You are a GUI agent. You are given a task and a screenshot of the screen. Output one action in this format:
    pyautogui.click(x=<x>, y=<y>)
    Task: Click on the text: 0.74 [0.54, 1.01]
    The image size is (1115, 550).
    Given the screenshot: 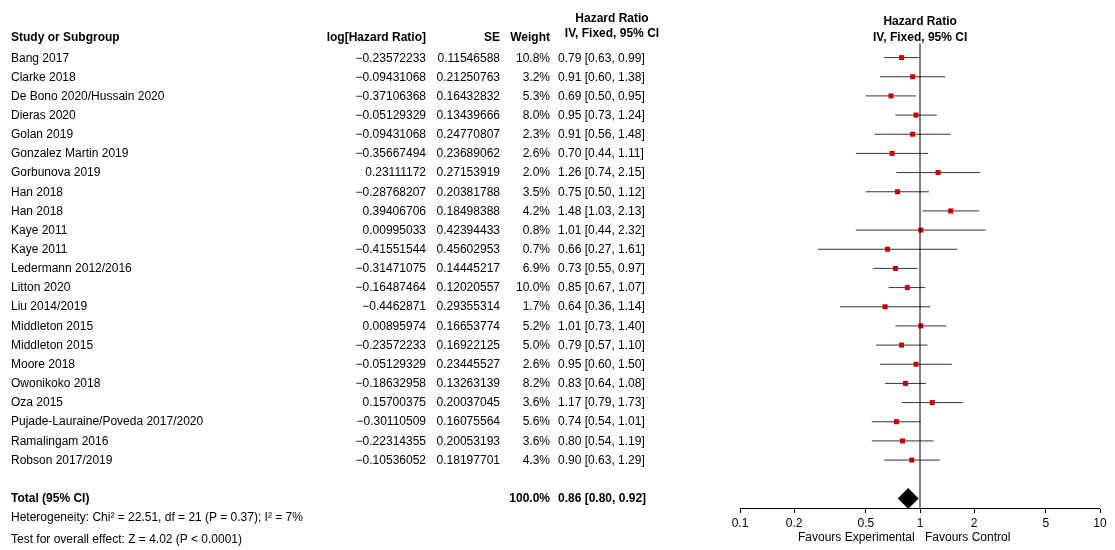 What is the action you would take?
    pyautogui.click(x=601, y=421)
    